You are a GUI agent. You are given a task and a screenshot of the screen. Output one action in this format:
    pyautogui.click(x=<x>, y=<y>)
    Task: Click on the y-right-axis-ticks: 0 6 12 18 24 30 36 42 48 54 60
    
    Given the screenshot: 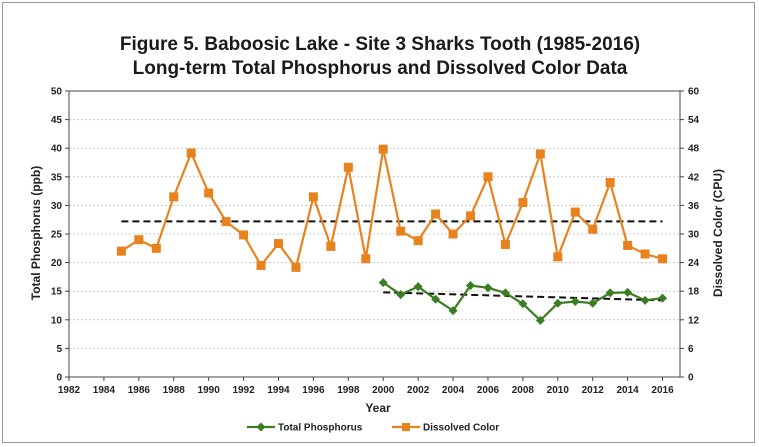 What is the action you would take?
    pyautogui.click(x=690, y=235)
    